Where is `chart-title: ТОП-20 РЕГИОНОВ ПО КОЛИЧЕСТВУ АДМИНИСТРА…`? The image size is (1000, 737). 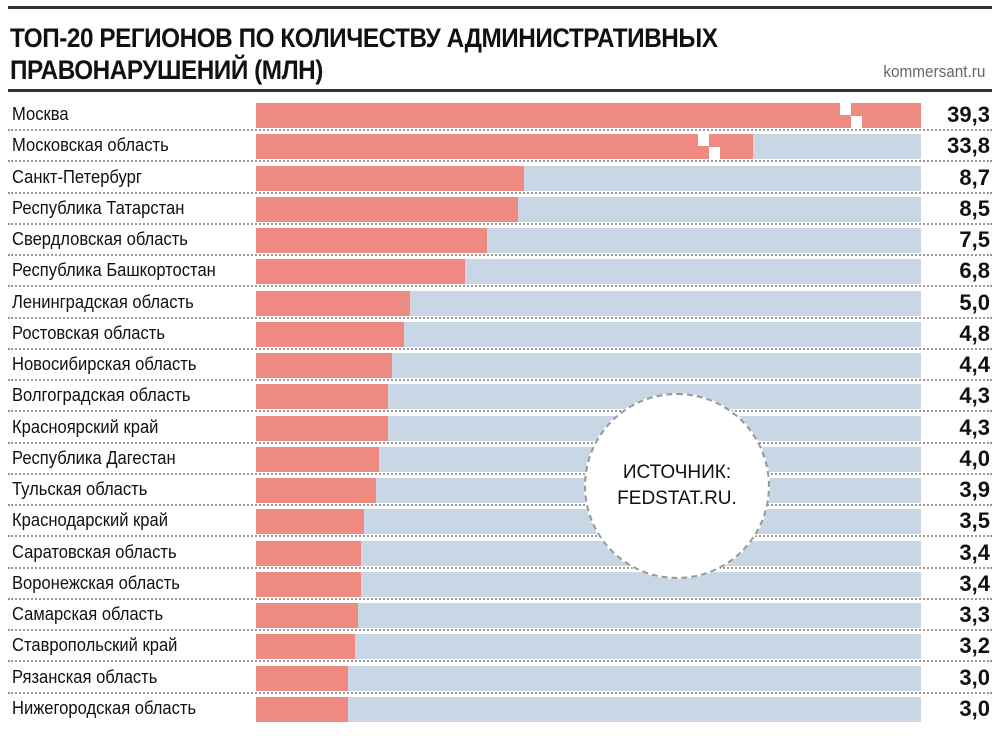
chart-title: ТОП-20 РЕГИОНОВ ПО КОЛИЧЕСТВУ АДМИНИСТРА… is located at coordinates (364, 54).